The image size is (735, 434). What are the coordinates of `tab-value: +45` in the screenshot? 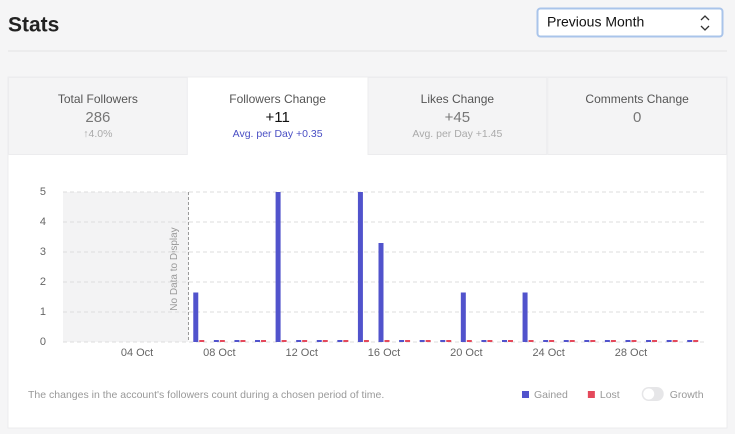 It's located at (457, 117).